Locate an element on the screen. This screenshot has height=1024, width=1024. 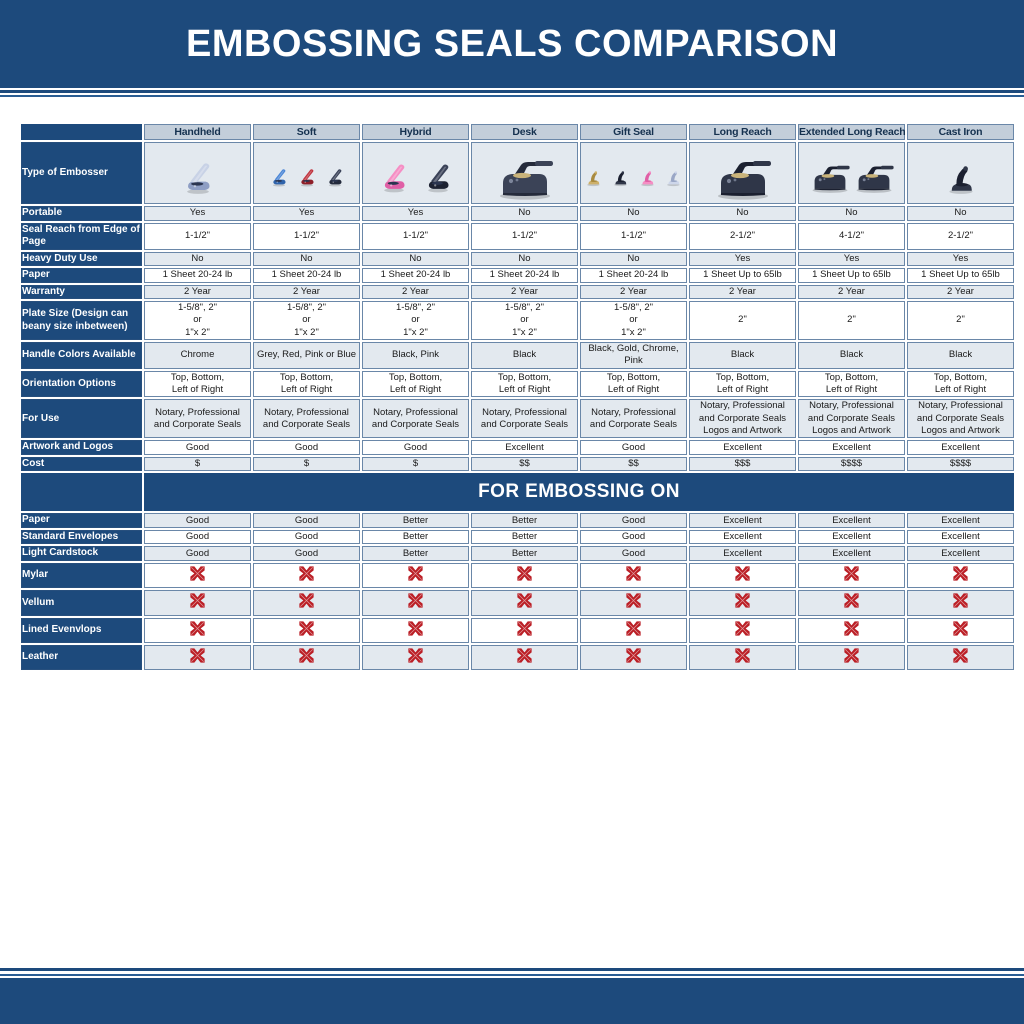
table-section-band: FOR EMBOSSING ON is located at coordinates (517, 492).